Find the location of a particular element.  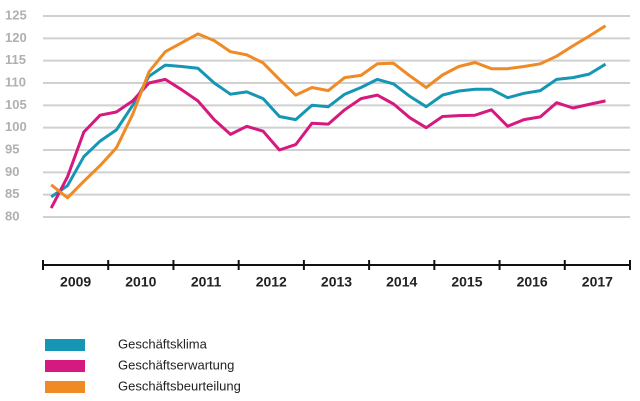

x-tick-label: 2016 is located at coordinates (532, 282).